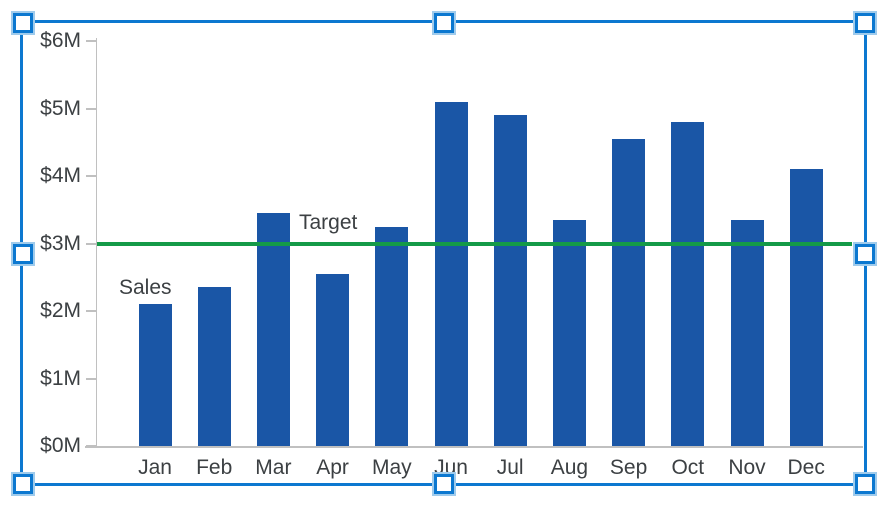 The height and width of the screenshot is (514, 893). What do you see at coordinates (155, 467) in the screenshot?
I see `x-tick-label: Jan` at bounding box center [155, 467].